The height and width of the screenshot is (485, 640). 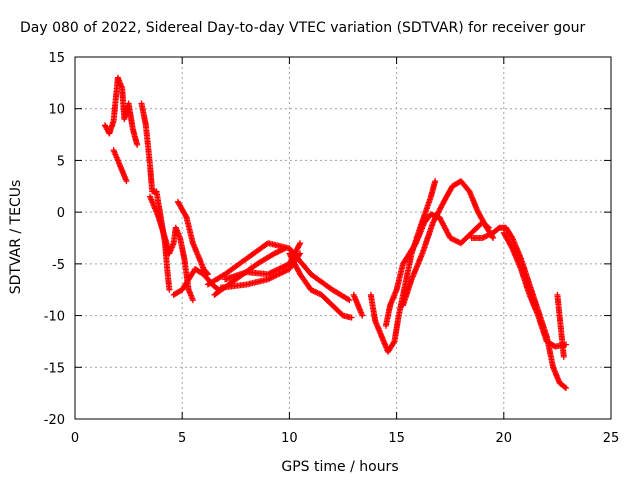 What do you see at coordinates (61, 161) in the screenshot?
I see `y-tick-label: 5` at bounding box center [61, 161].